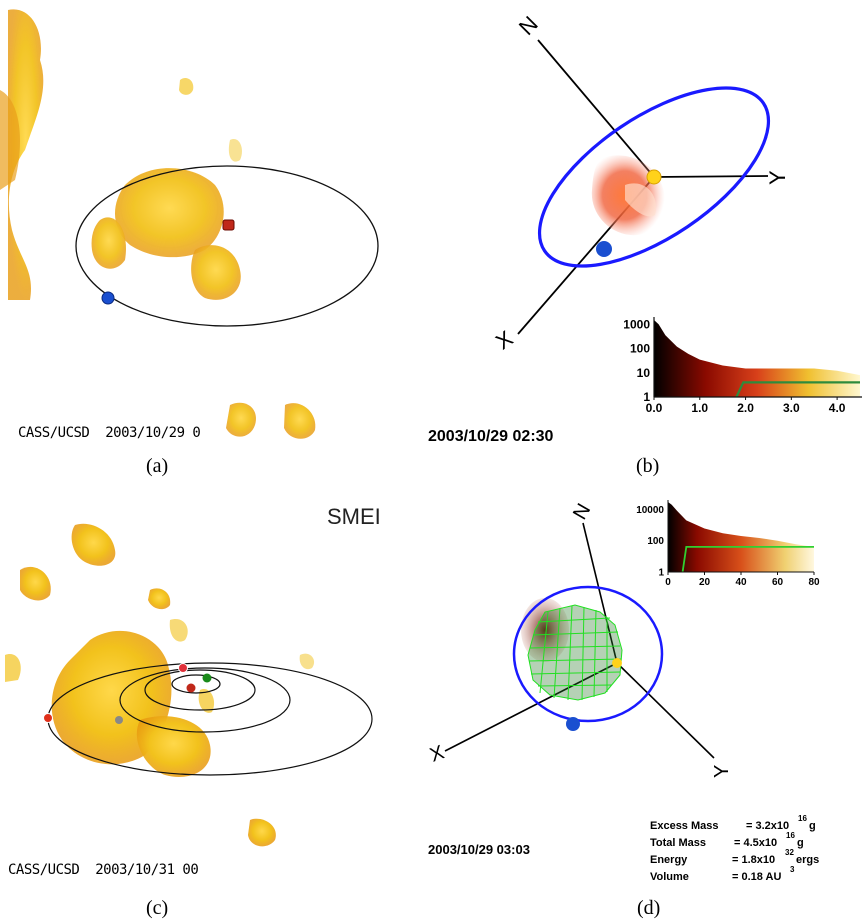  What do you see at coordinates (575, 652) in the screenshot?
I see `cme-wireframe` at bounding box center [575, 652].